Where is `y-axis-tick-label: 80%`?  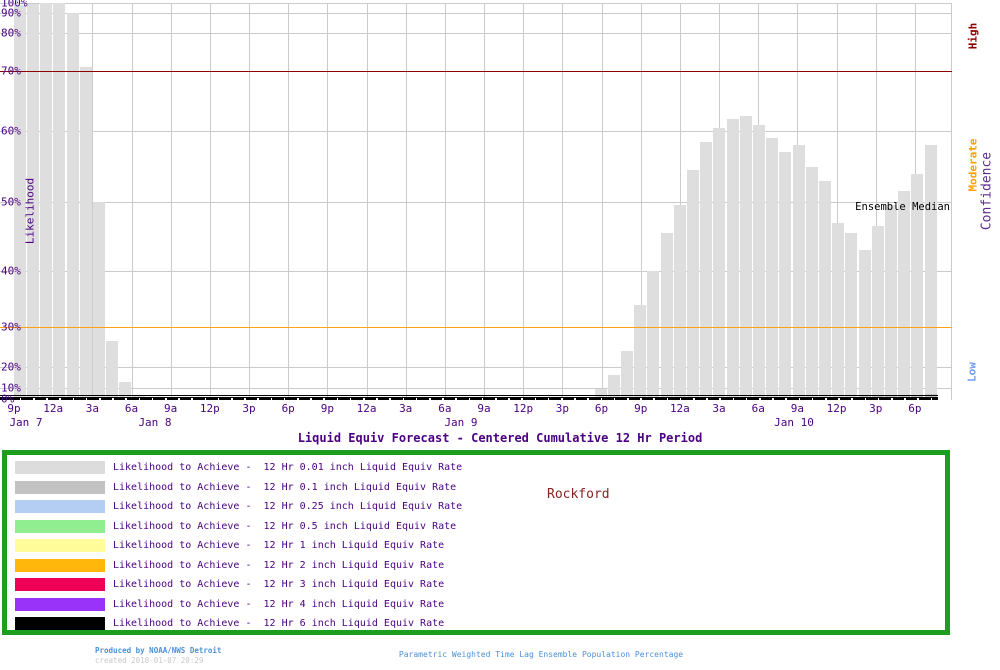 y-axis-tick-label: 80% is located at coordinates (11, 33).